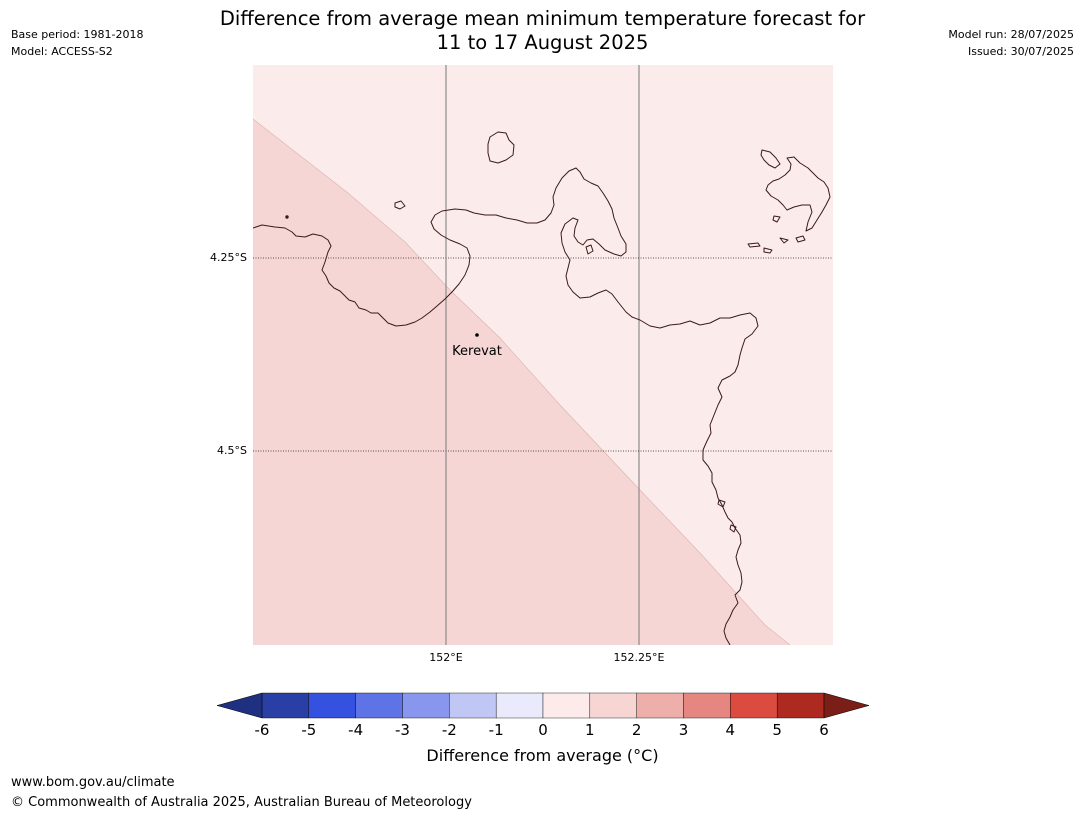  I want to click on kerevat-label: Kerevat, so click(477, 351).